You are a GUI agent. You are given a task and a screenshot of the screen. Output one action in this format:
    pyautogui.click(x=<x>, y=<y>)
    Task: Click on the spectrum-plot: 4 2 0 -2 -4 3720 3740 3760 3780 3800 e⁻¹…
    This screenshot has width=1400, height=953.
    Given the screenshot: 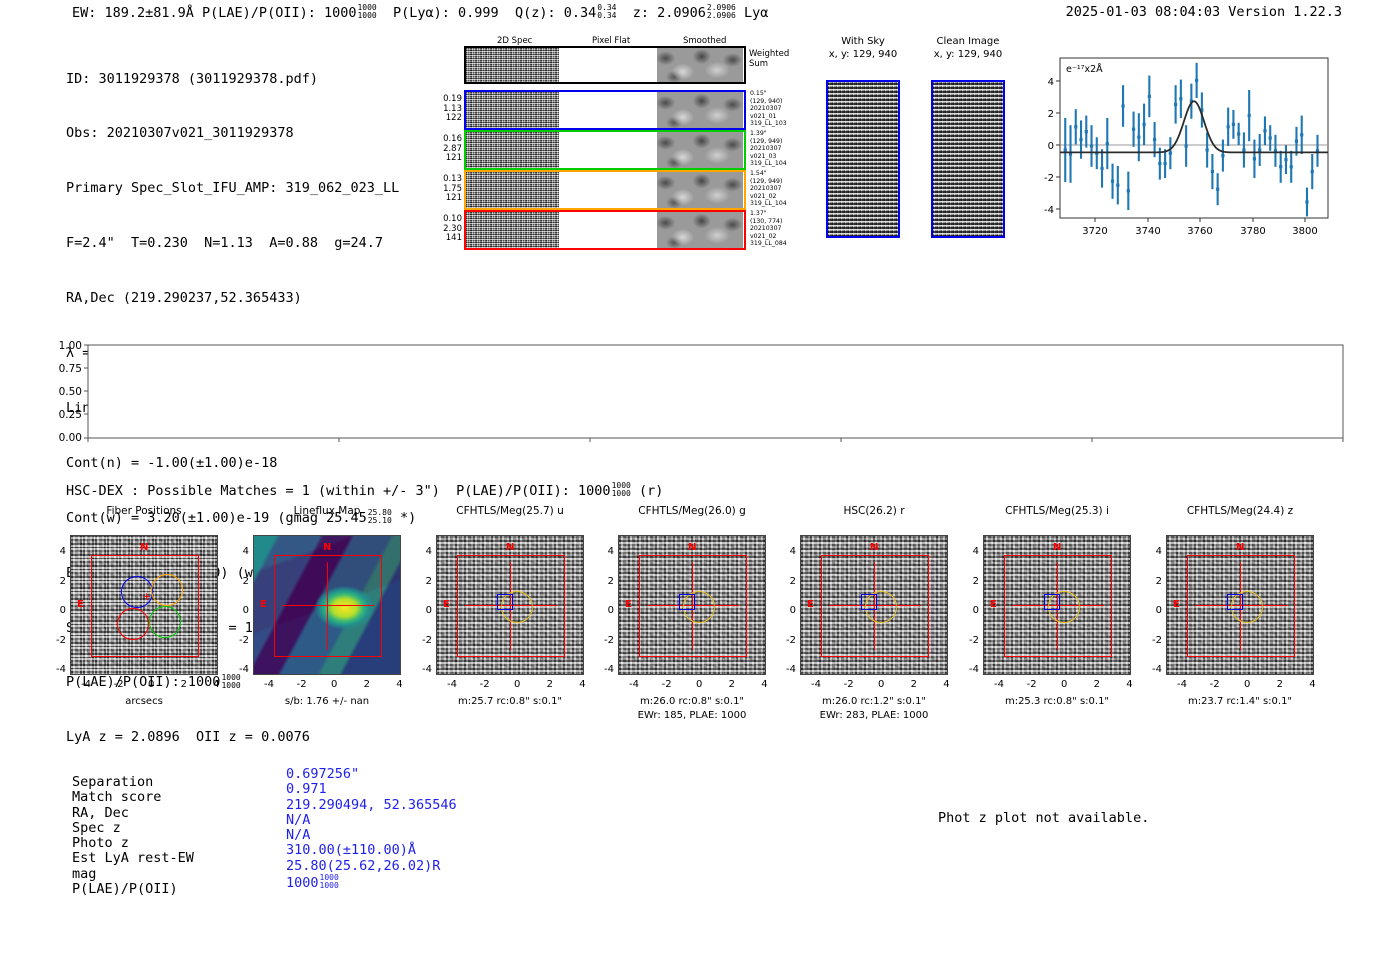 What is the action you would take?
    pyautogui.click(x=1184, y=145)
    